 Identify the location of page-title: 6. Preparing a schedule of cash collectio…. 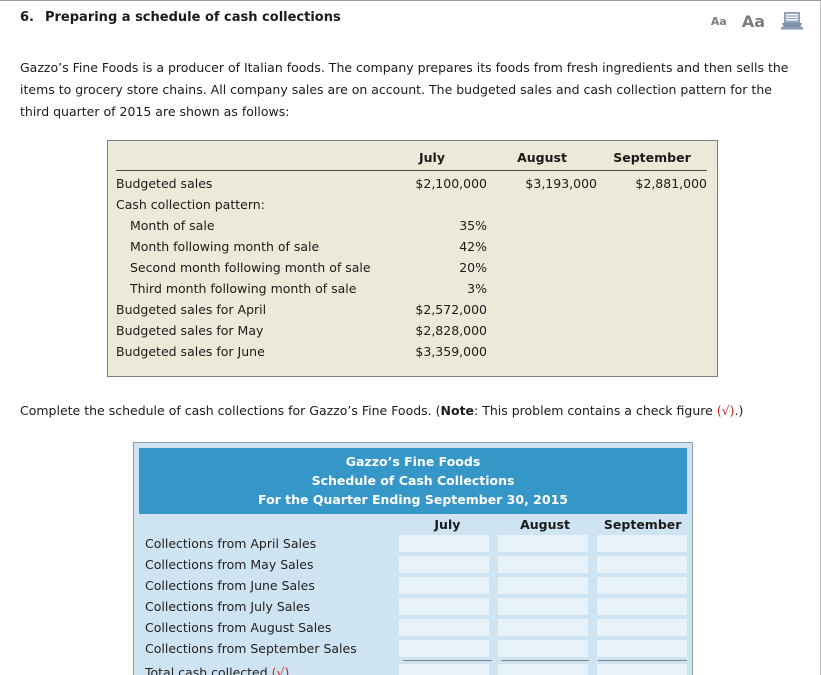
(180, 17).